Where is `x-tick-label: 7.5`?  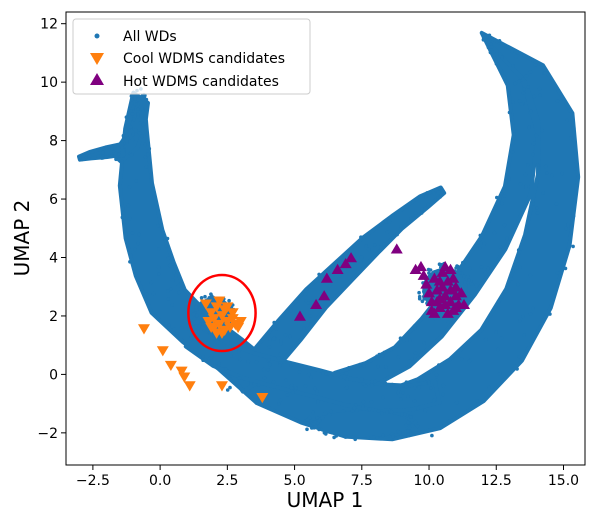
x-tick-label: 7.5 is located at coordinates (362, 481).